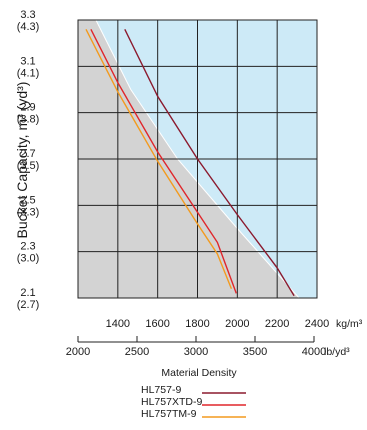  Describe the element at coordinates (161, 390) in the screenshot. I see `legend-label-1: HL757-9` at that location.